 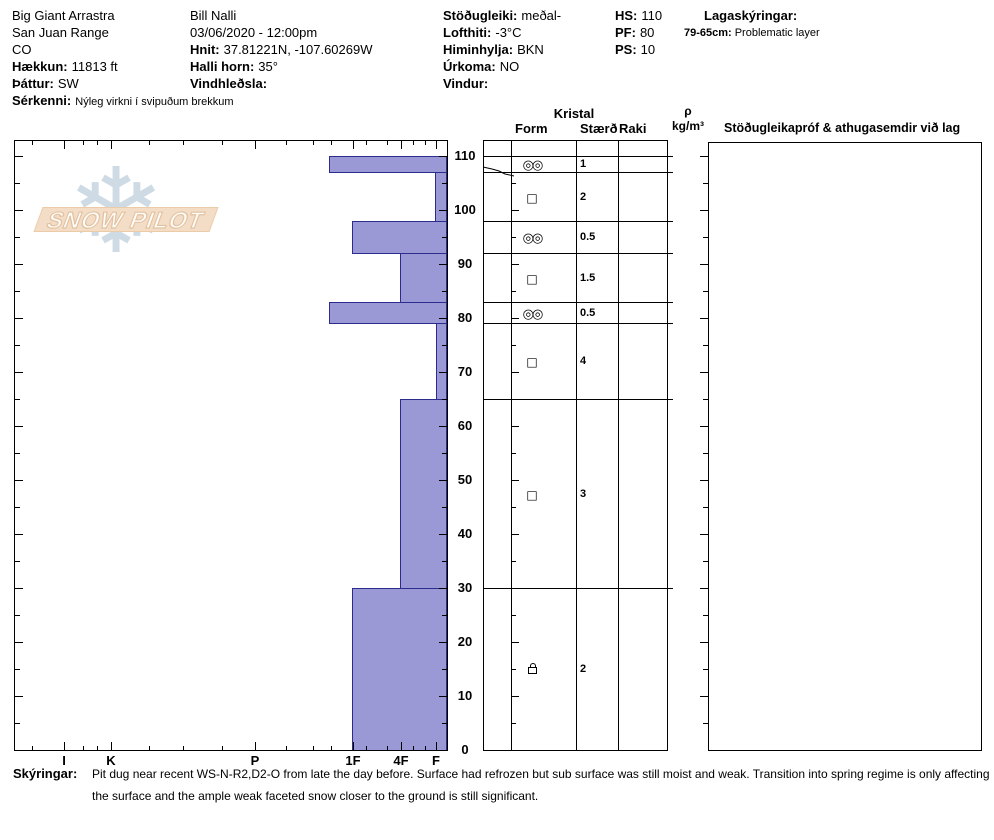 What do you see at coordinates (635, 32) in the screenshot?
I see `pf-value: PF: 80` at bounding box center [635, 32].